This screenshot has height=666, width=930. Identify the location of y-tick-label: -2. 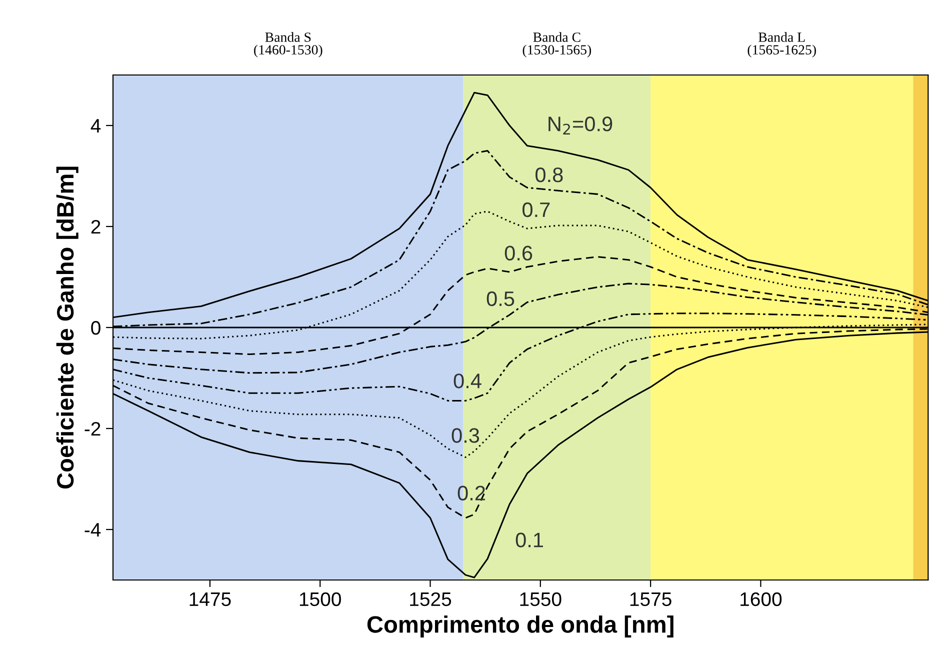
(92, 429).